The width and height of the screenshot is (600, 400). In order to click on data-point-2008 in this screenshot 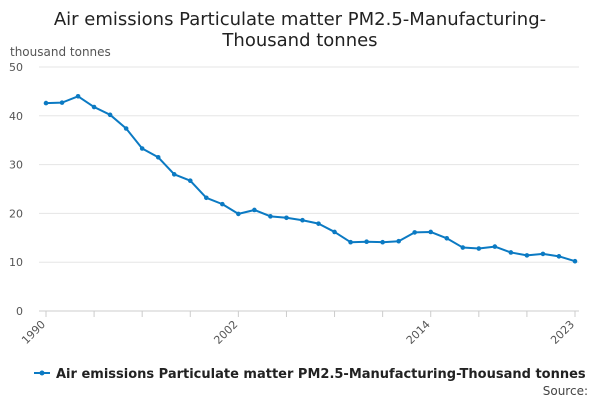, I will do `click(334, 232)`.